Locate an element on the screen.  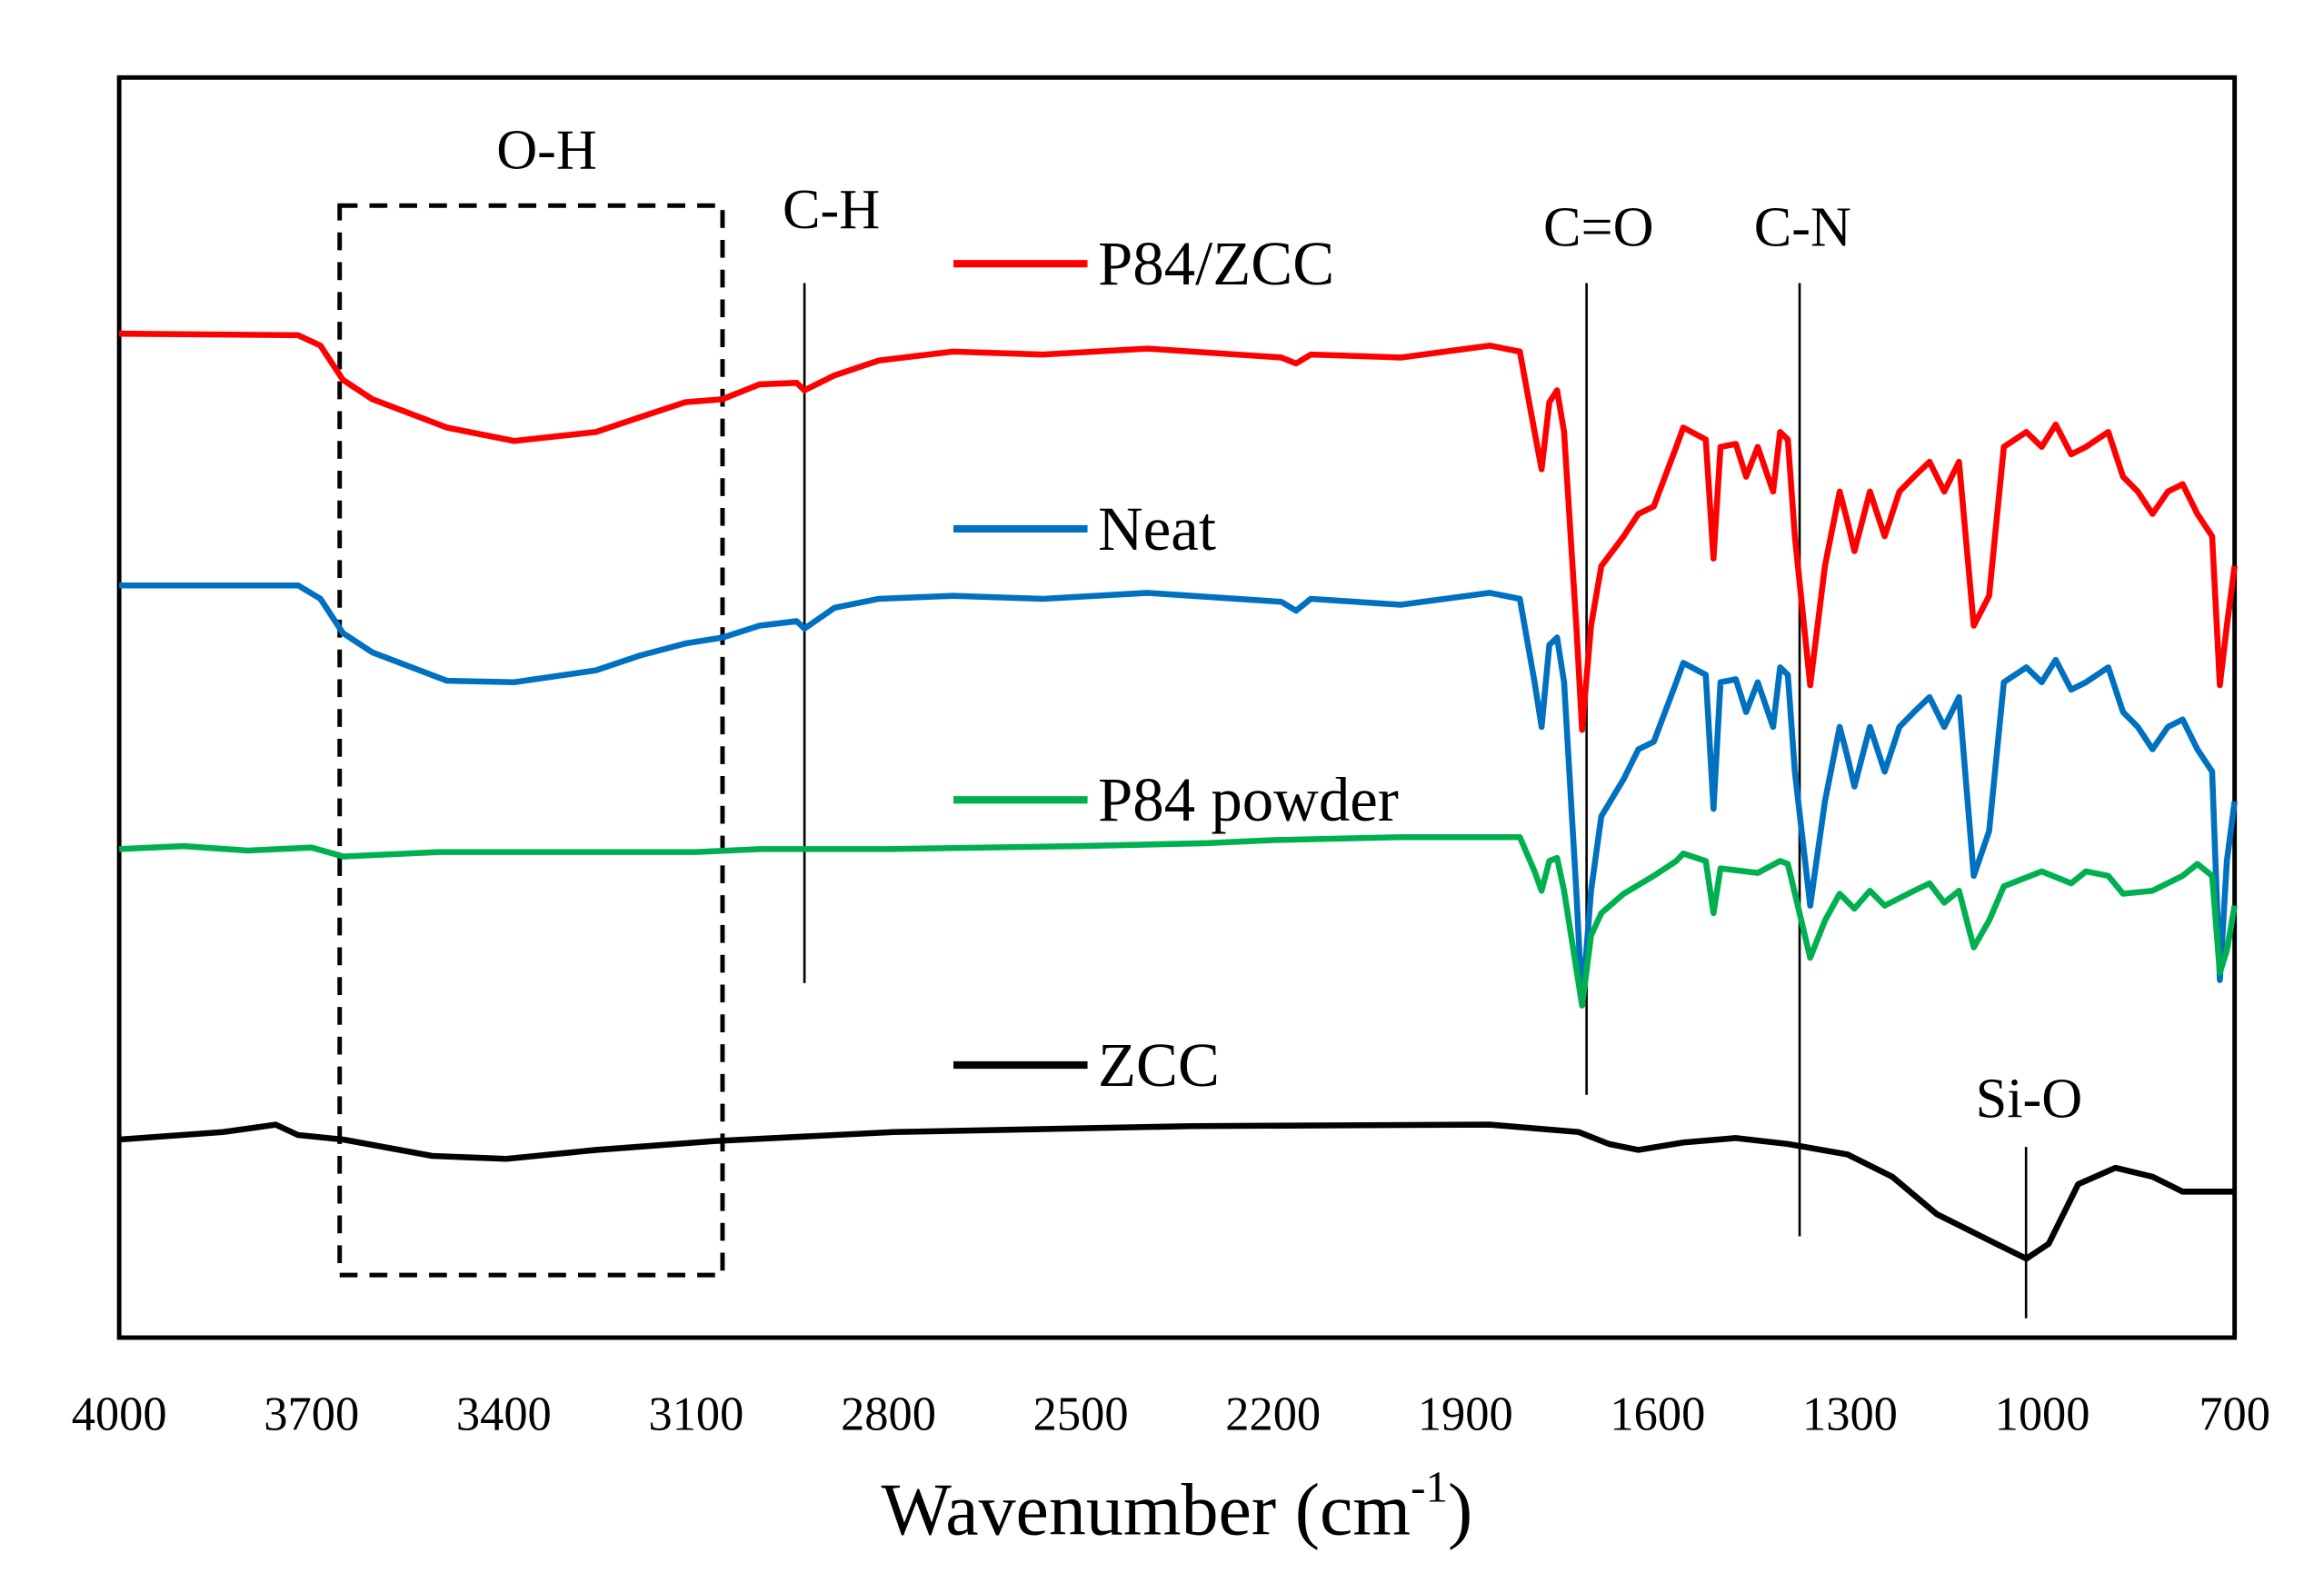
legend-label: Neat is located at coordinates (1157, 528).